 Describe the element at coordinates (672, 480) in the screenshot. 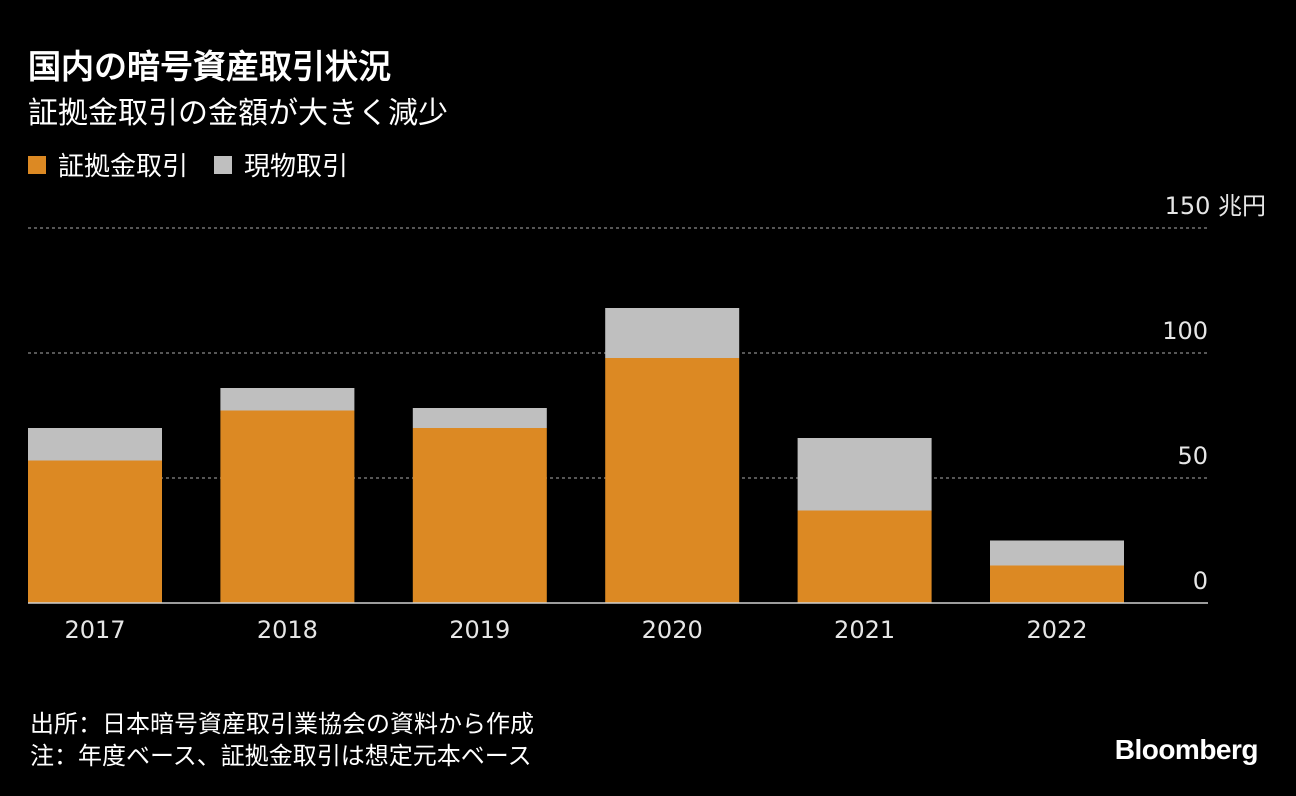

I see `bar-2020-margin` at that location.